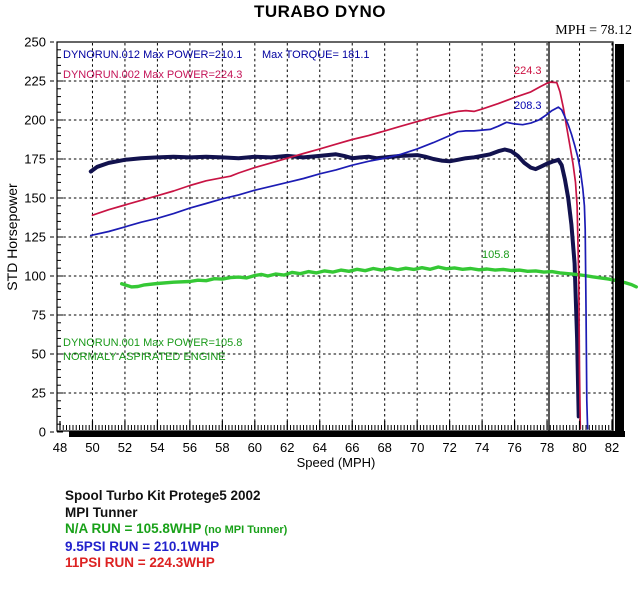 This screenshot has width=640, height=600. I want to click on legend-max-torque: Max TORQUE= 181.1, so click(316, 55).